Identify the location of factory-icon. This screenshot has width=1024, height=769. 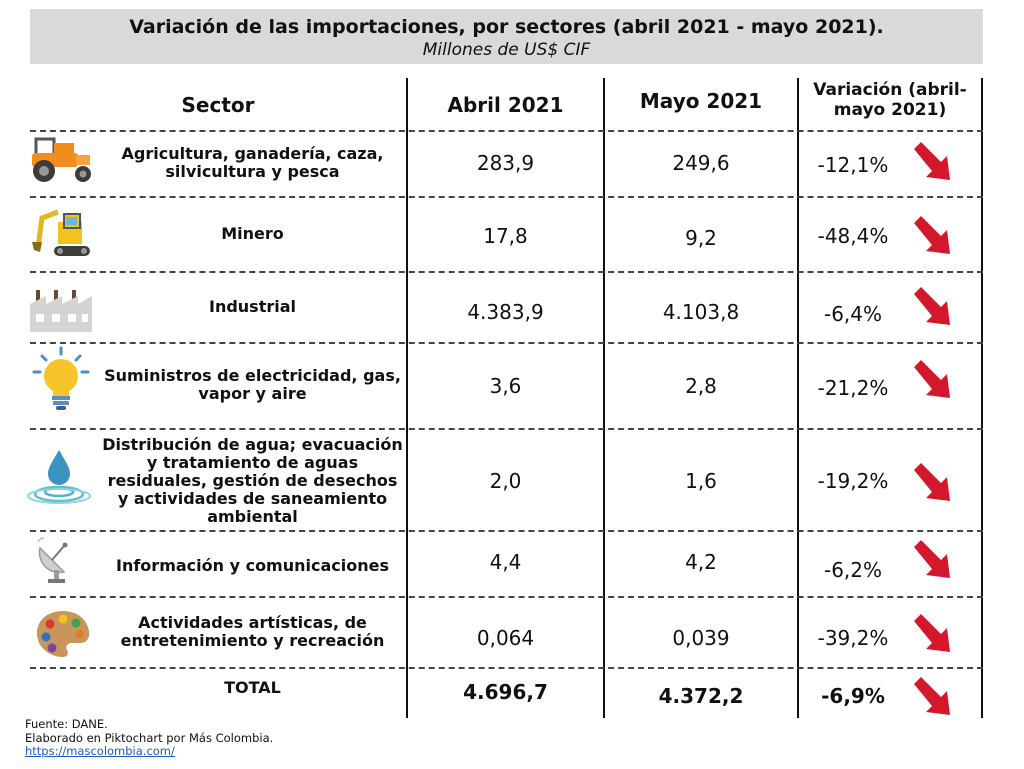
(61, 311).